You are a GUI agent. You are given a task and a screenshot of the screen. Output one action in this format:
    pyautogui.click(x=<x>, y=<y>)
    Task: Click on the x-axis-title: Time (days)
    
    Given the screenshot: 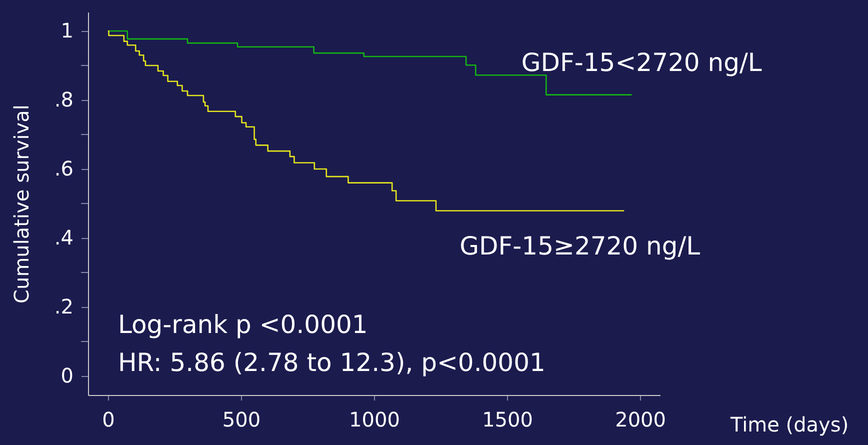 What is the action you would take?
    pyautogui.click(x=789, y=424)
    